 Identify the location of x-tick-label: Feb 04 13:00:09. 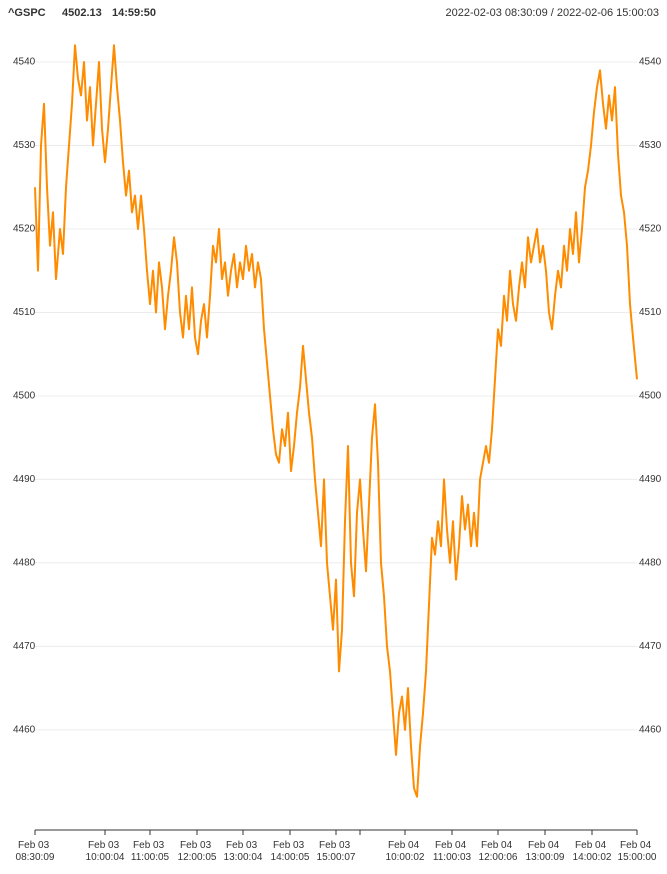
(545, 851).